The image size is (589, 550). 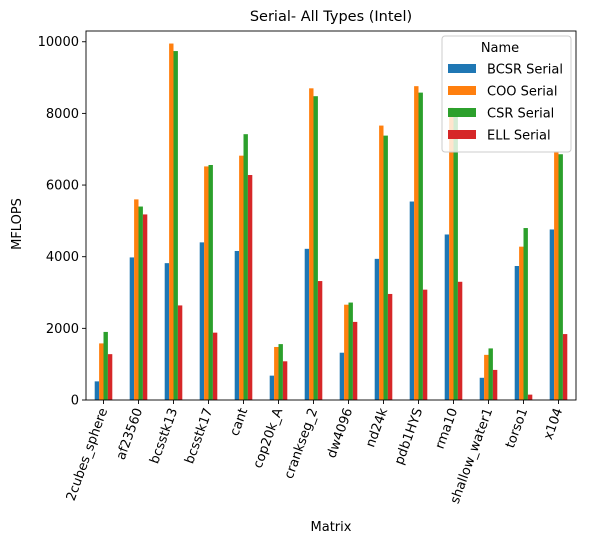 What do you see at coordinates (462, 134) in the screenshot?
I see `legend-swatch-ell-serial` at bounding box center [462, 134].